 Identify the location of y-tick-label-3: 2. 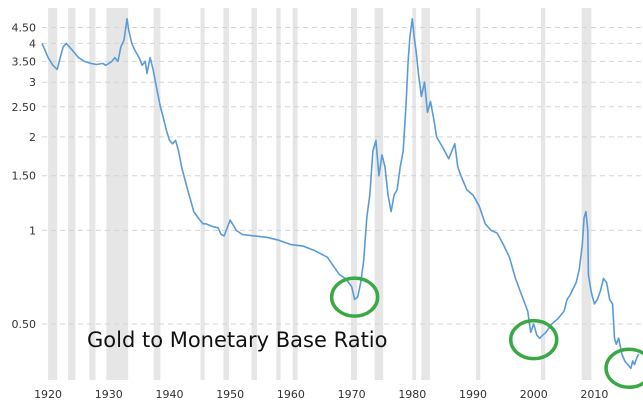
(32, 137).